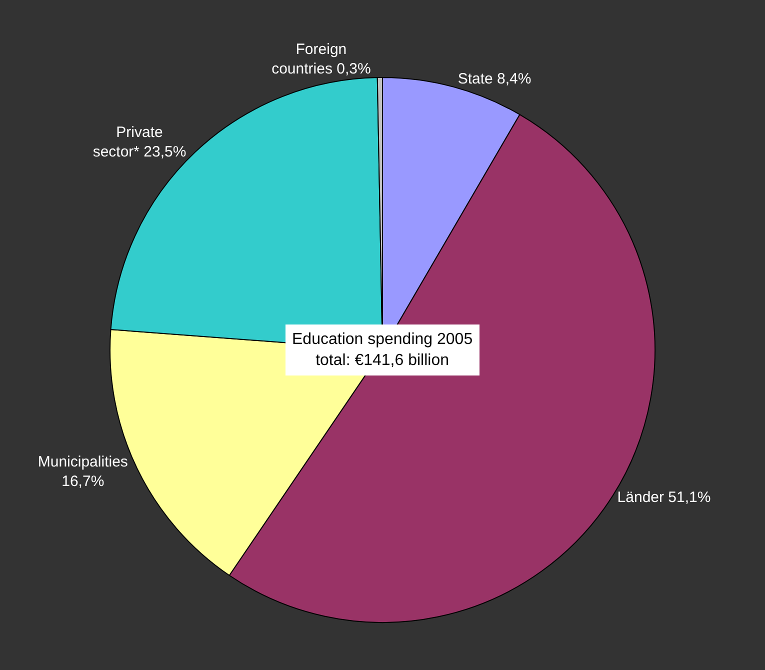  I want to click on slice-label: Foreign countries 0,3%, so click(321, 59).